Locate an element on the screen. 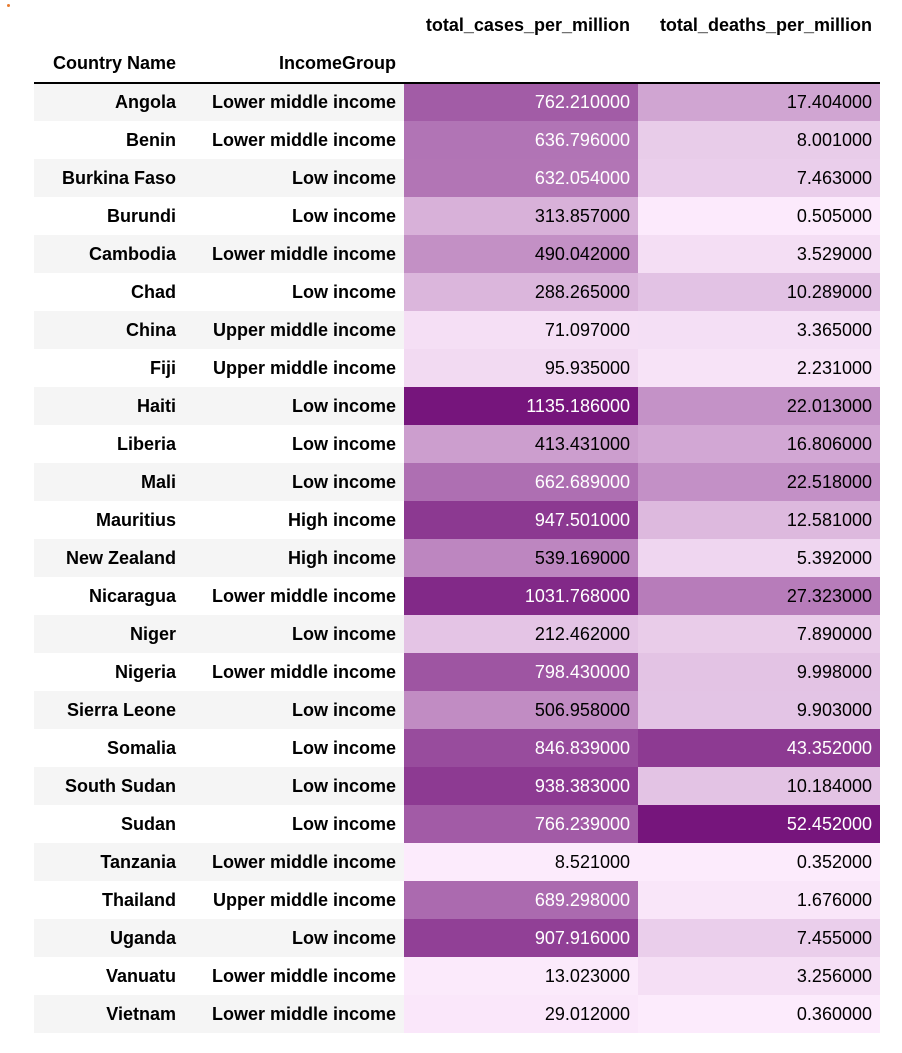 The width and height of the screenshot is (902, 1053). row-label-country: Tanzania is located at coordinates (109, 862).